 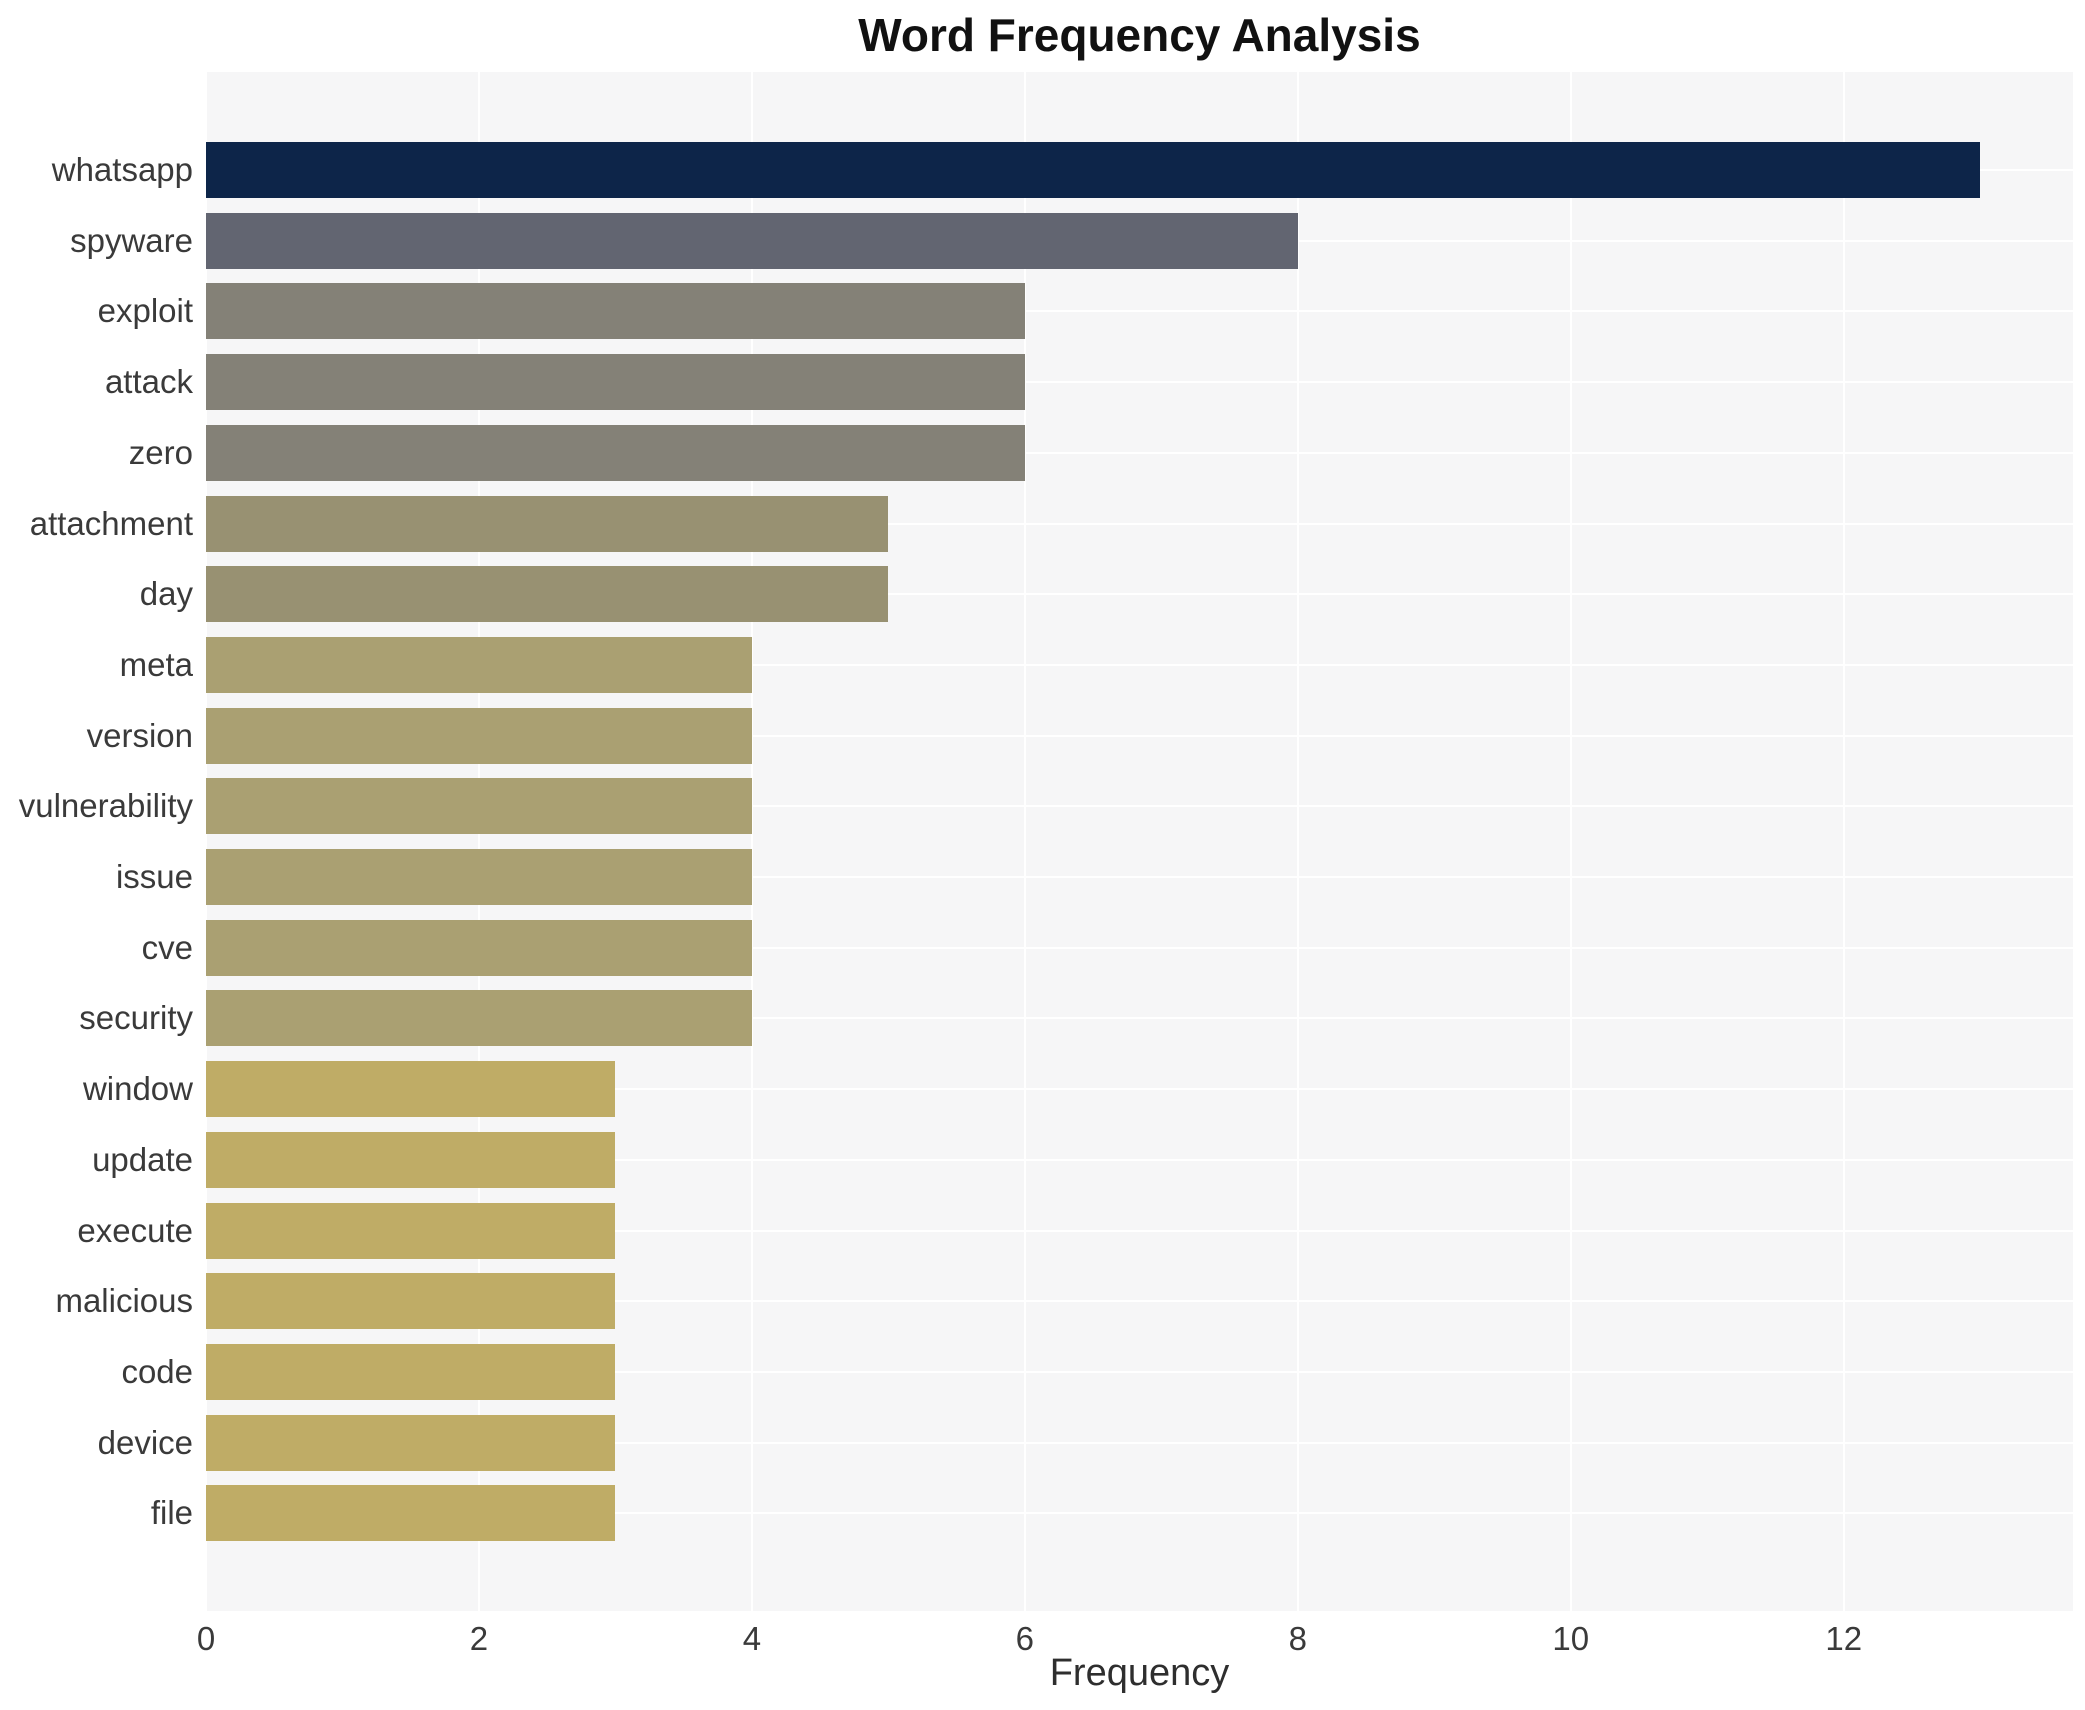 I want to click on y-tick-label-device: device, so click(x=145, y=1442).